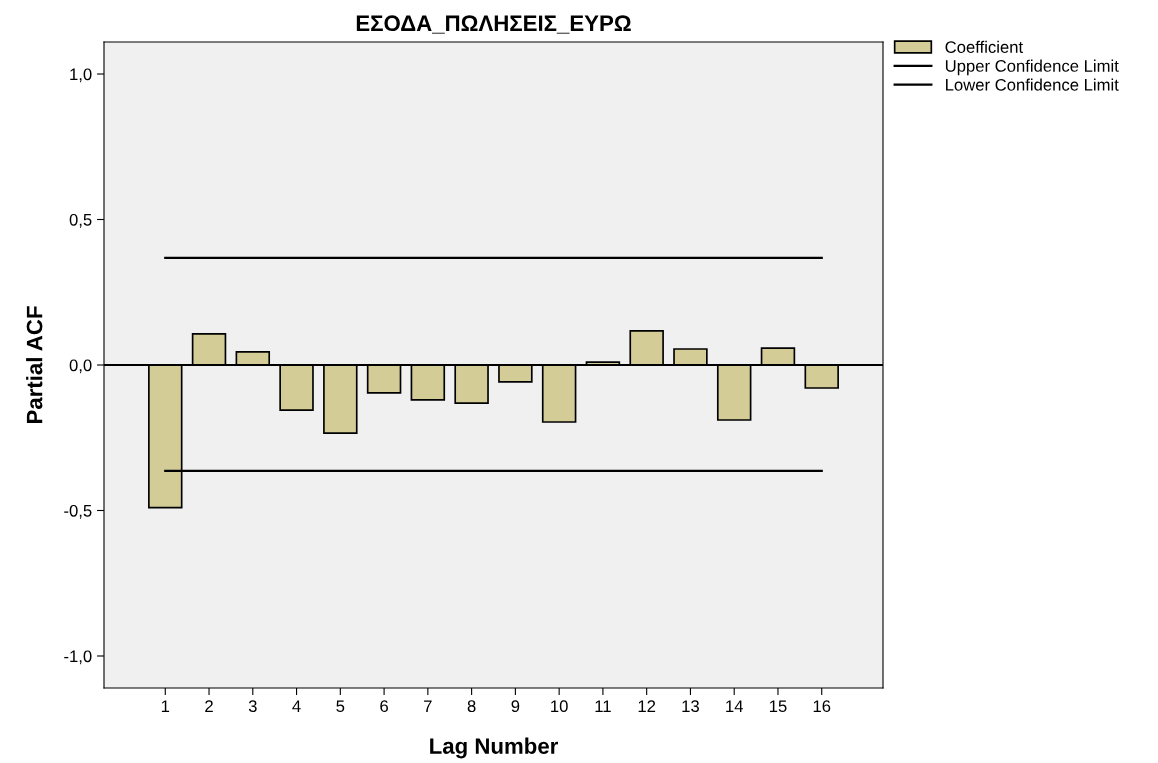 This screenshot has height=763, width=1158. Describe the element at coordinates (34, 364) in the screenshot. I see `y-axis-title: Partial ACF` at that location.